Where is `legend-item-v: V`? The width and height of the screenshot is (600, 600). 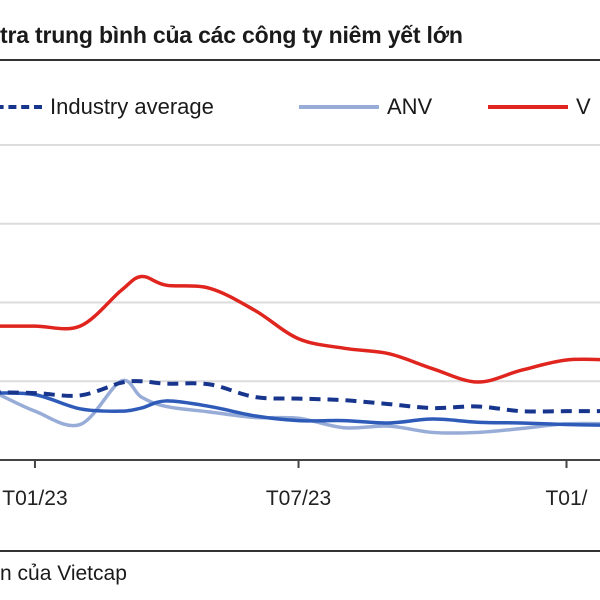 legend-item-v: V is located at coordinates (539, 107).